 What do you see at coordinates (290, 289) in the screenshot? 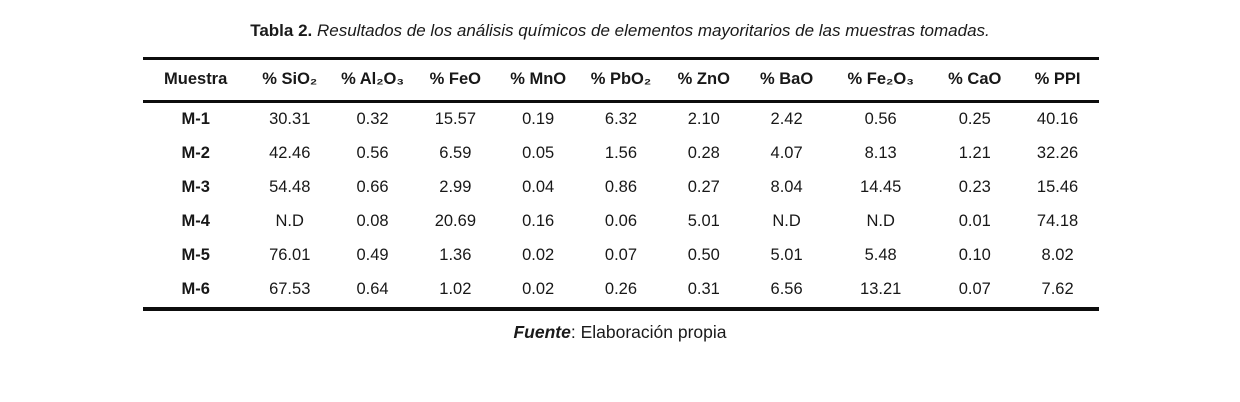
I see `value-cell: 67.53` at bounding box center [290, 289].